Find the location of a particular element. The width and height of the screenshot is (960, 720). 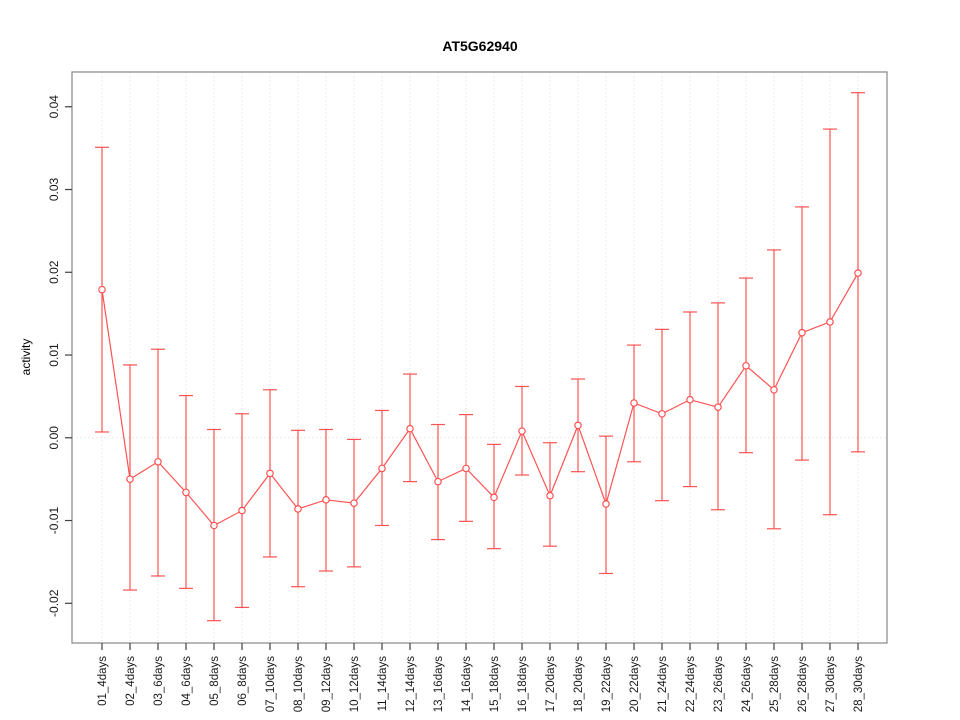

y-tick-label: 0.02 is located at coordinates (54, 272).